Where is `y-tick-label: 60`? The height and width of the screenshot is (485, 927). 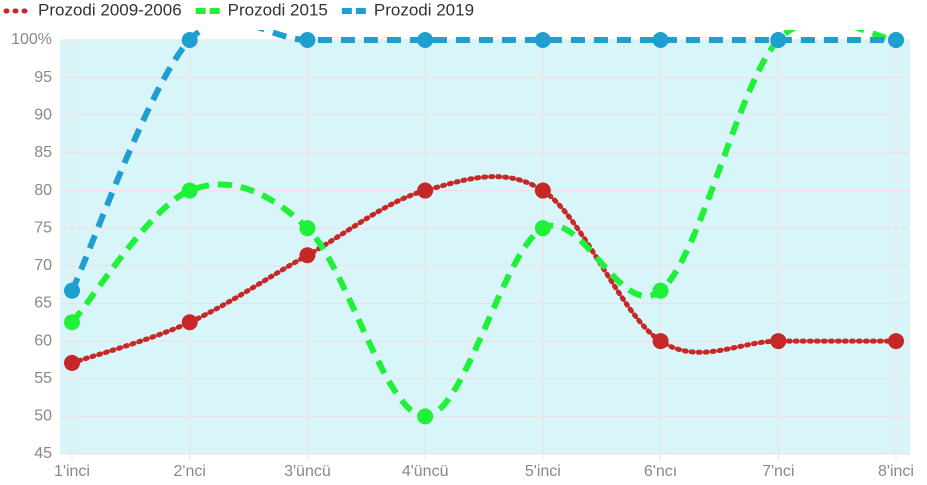 y-tick-label: 60 is located at coordinates (43, 340).